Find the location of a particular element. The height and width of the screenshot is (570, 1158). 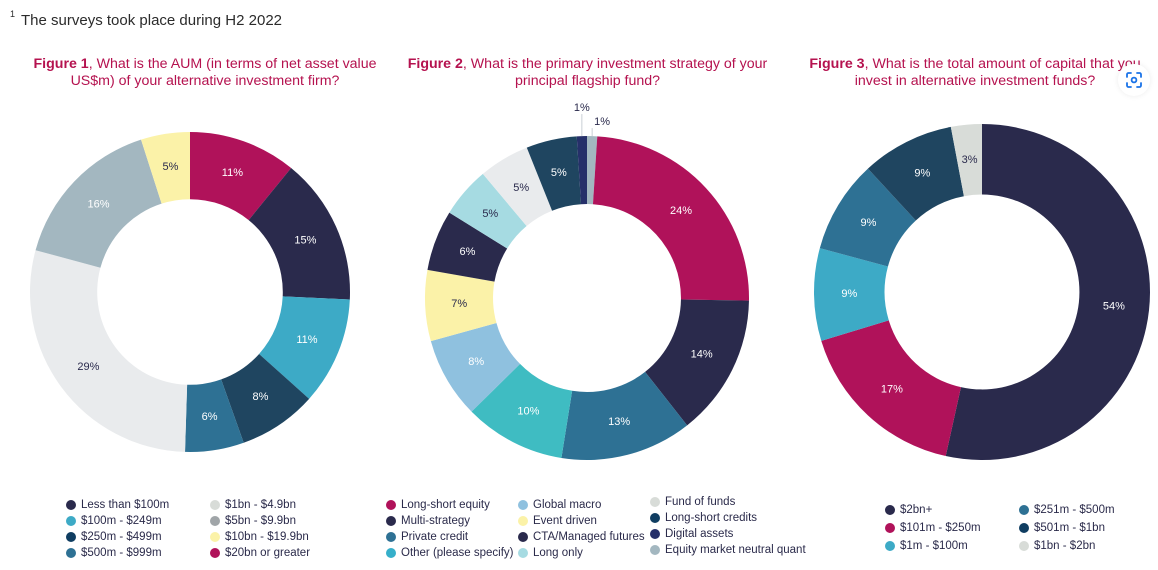

legend-label: $501m - $1bn is located at coordinates (1069, 528).